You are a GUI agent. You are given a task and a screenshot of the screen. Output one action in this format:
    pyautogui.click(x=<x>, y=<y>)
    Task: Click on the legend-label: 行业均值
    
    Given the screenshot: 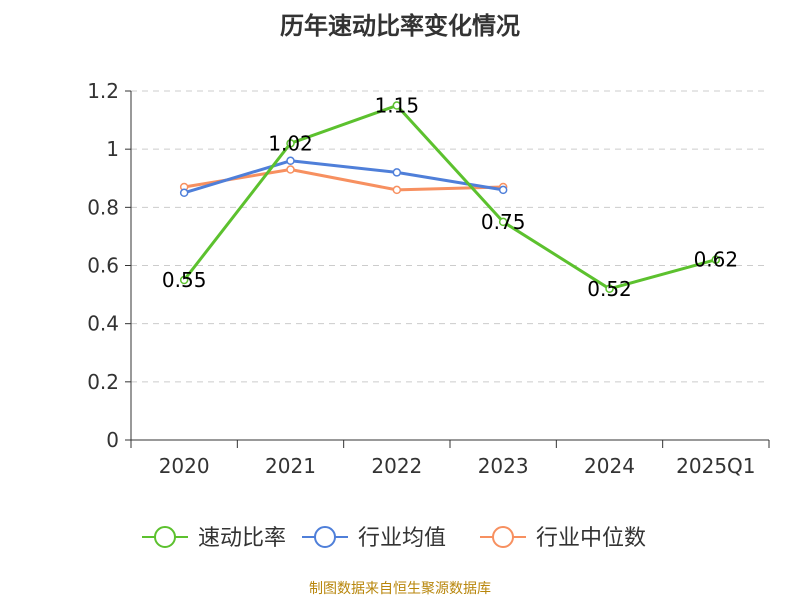 What is the action you would take?
    pyautogui.click(x=402, y=538)
    